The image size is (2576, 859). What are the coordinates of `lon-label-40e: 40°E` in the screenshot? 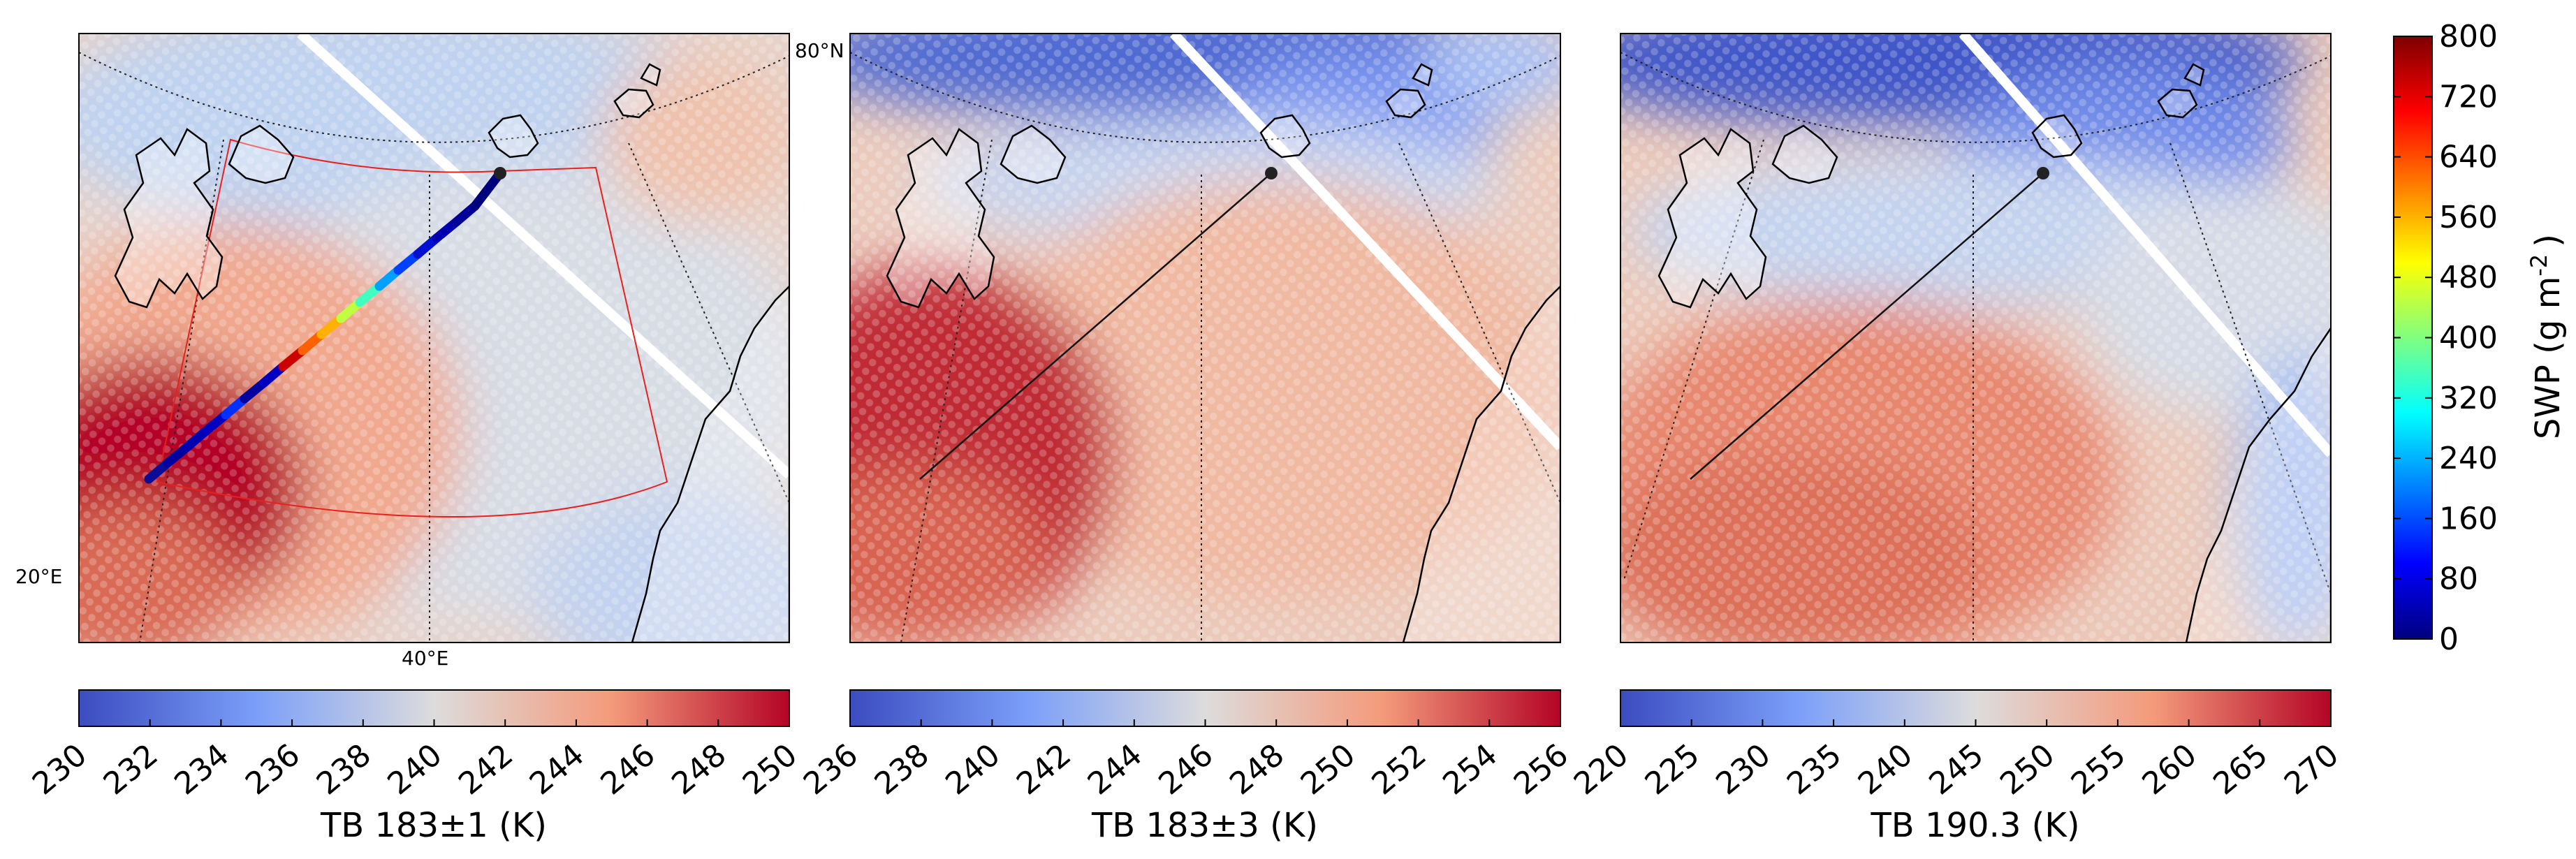 It's located at (425, 659).